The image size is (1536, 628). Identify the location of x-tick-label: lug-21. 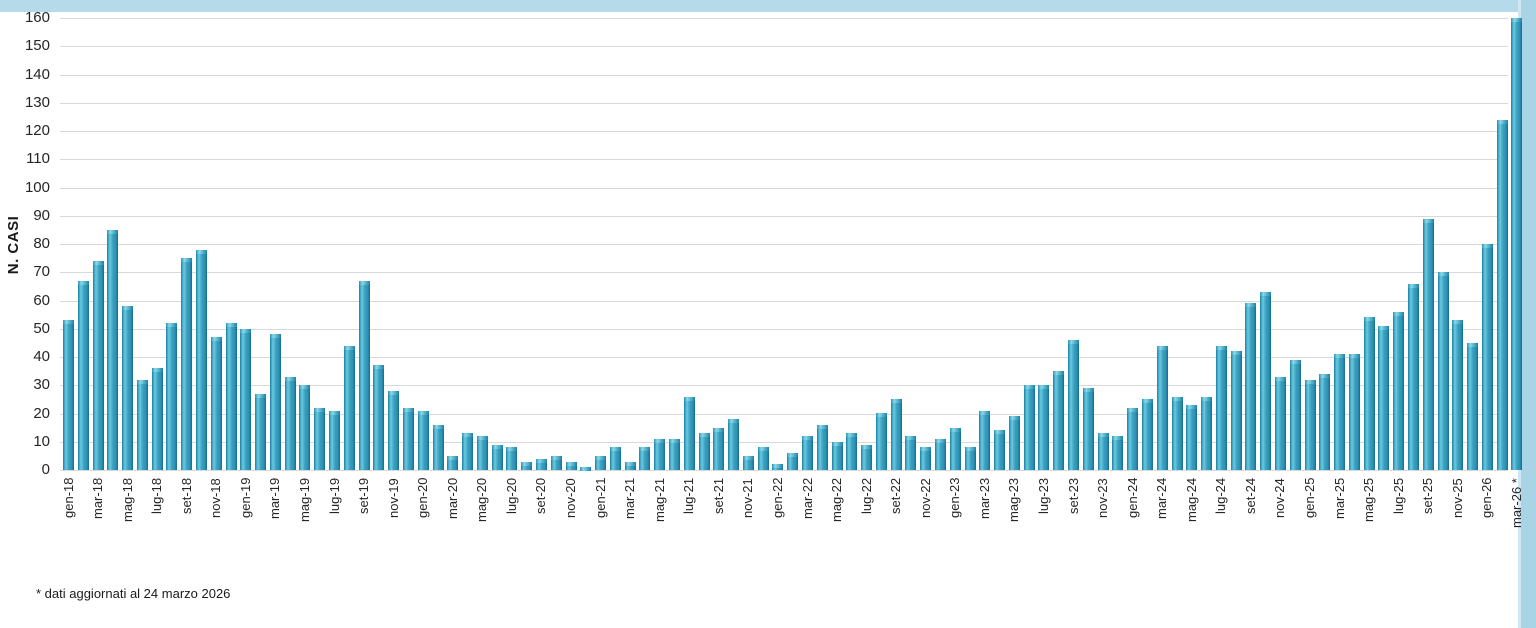
(689, 496).